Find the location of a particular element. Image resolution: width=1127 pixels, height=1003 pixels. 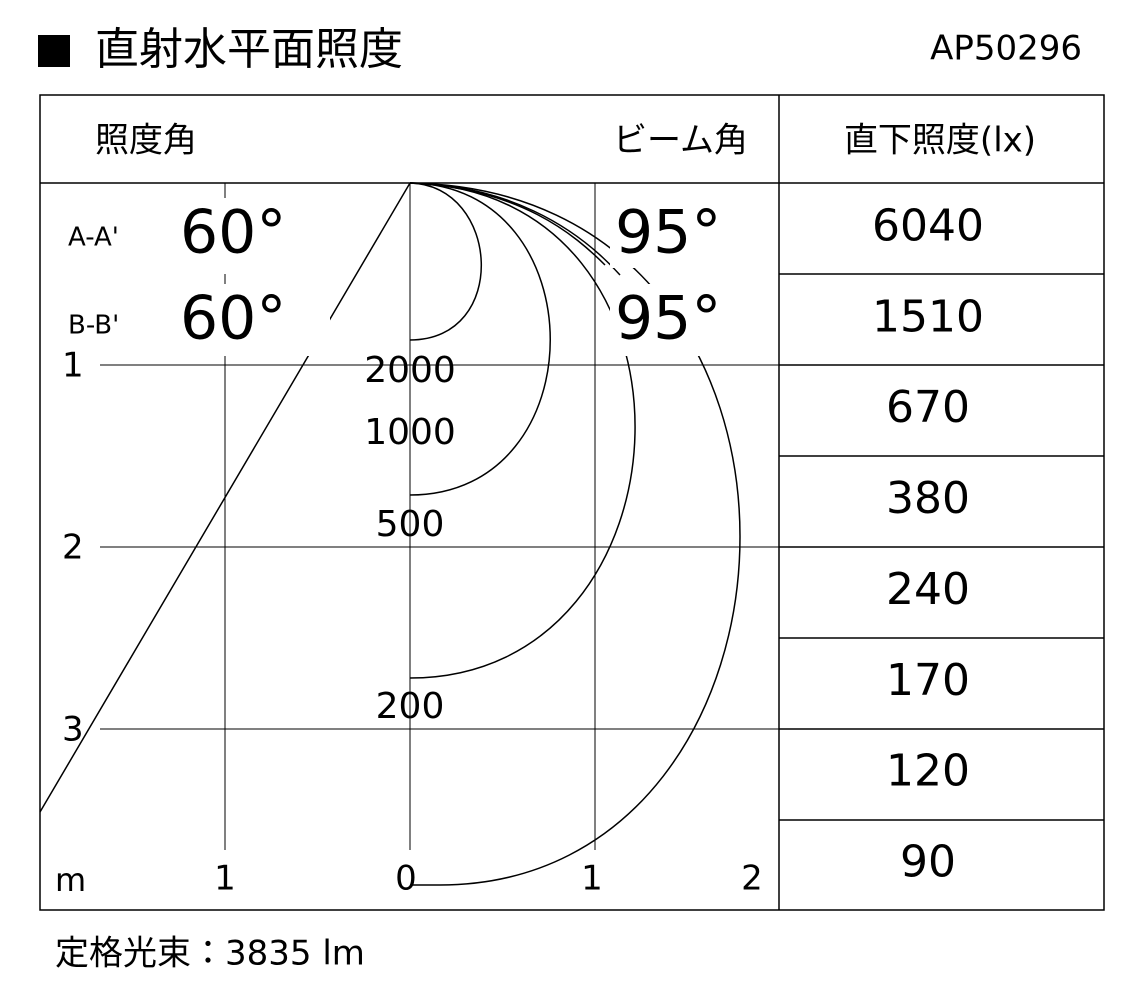

illuminance-value: 380 is located at coordinates (928, 498).